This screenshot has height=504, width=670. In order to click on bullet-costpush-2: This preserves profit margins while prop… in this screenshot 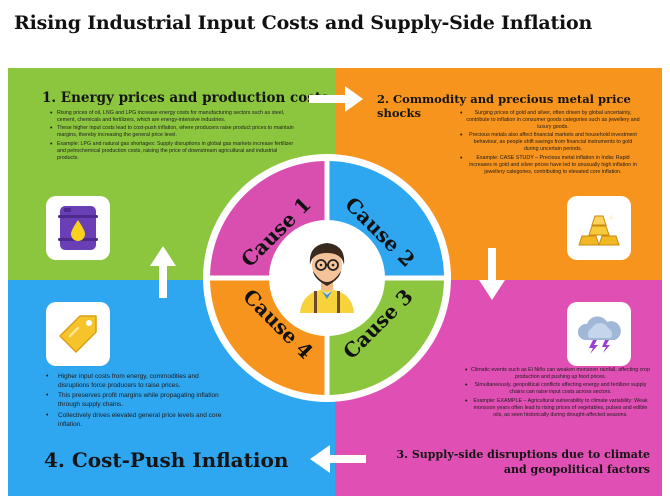, I will do `click(138, 400)`.